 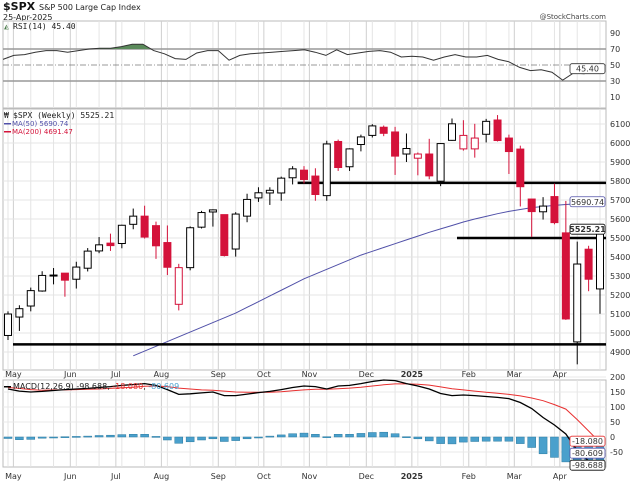 I want to click on price-axis-label: 5300, so click(x=620, y=276).